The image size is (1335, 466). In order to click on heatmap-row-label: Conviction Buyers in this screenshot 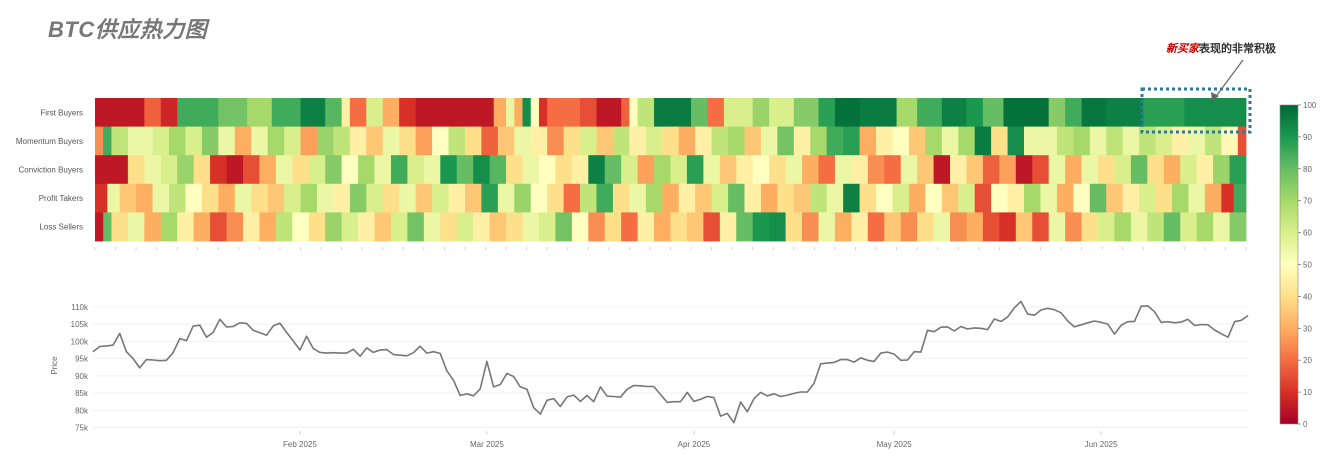, I will do `click(51, 170)`.